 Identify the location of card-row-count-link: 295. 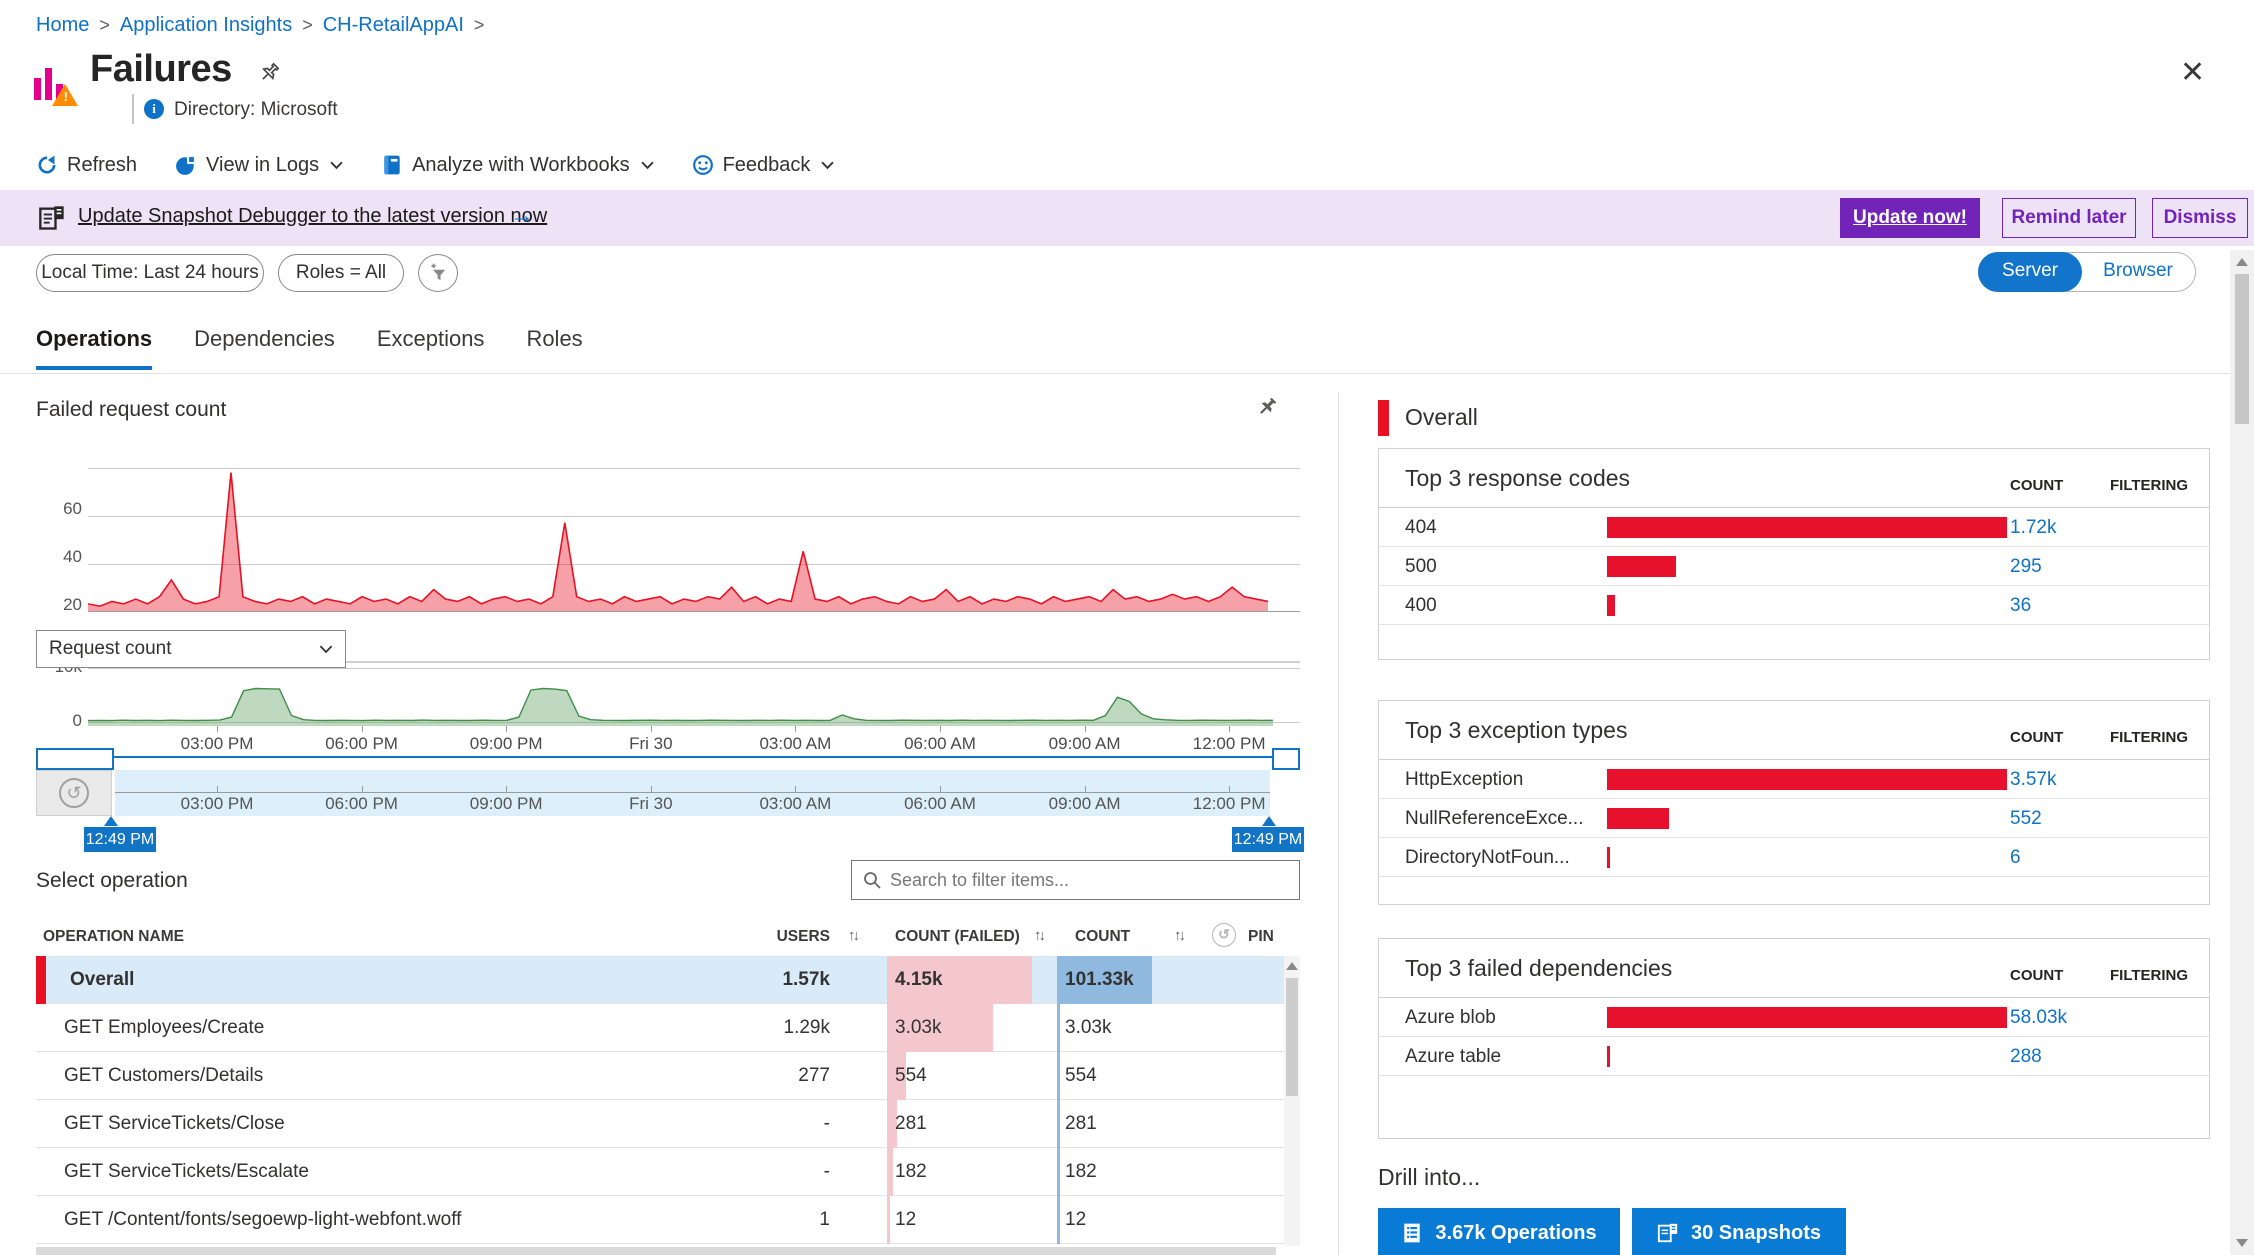
(2026, 566).